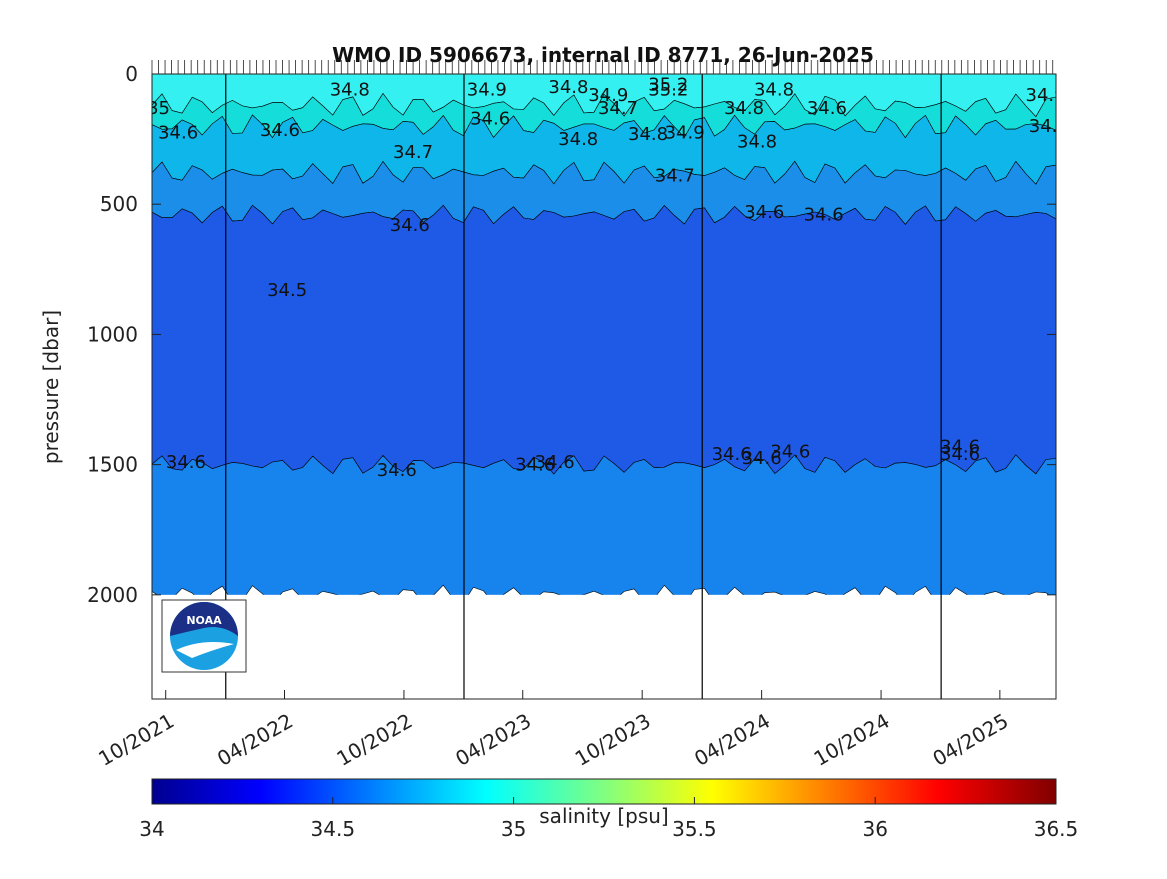  I want to click on x-tick-label: 04/2022, so click(255, 740).